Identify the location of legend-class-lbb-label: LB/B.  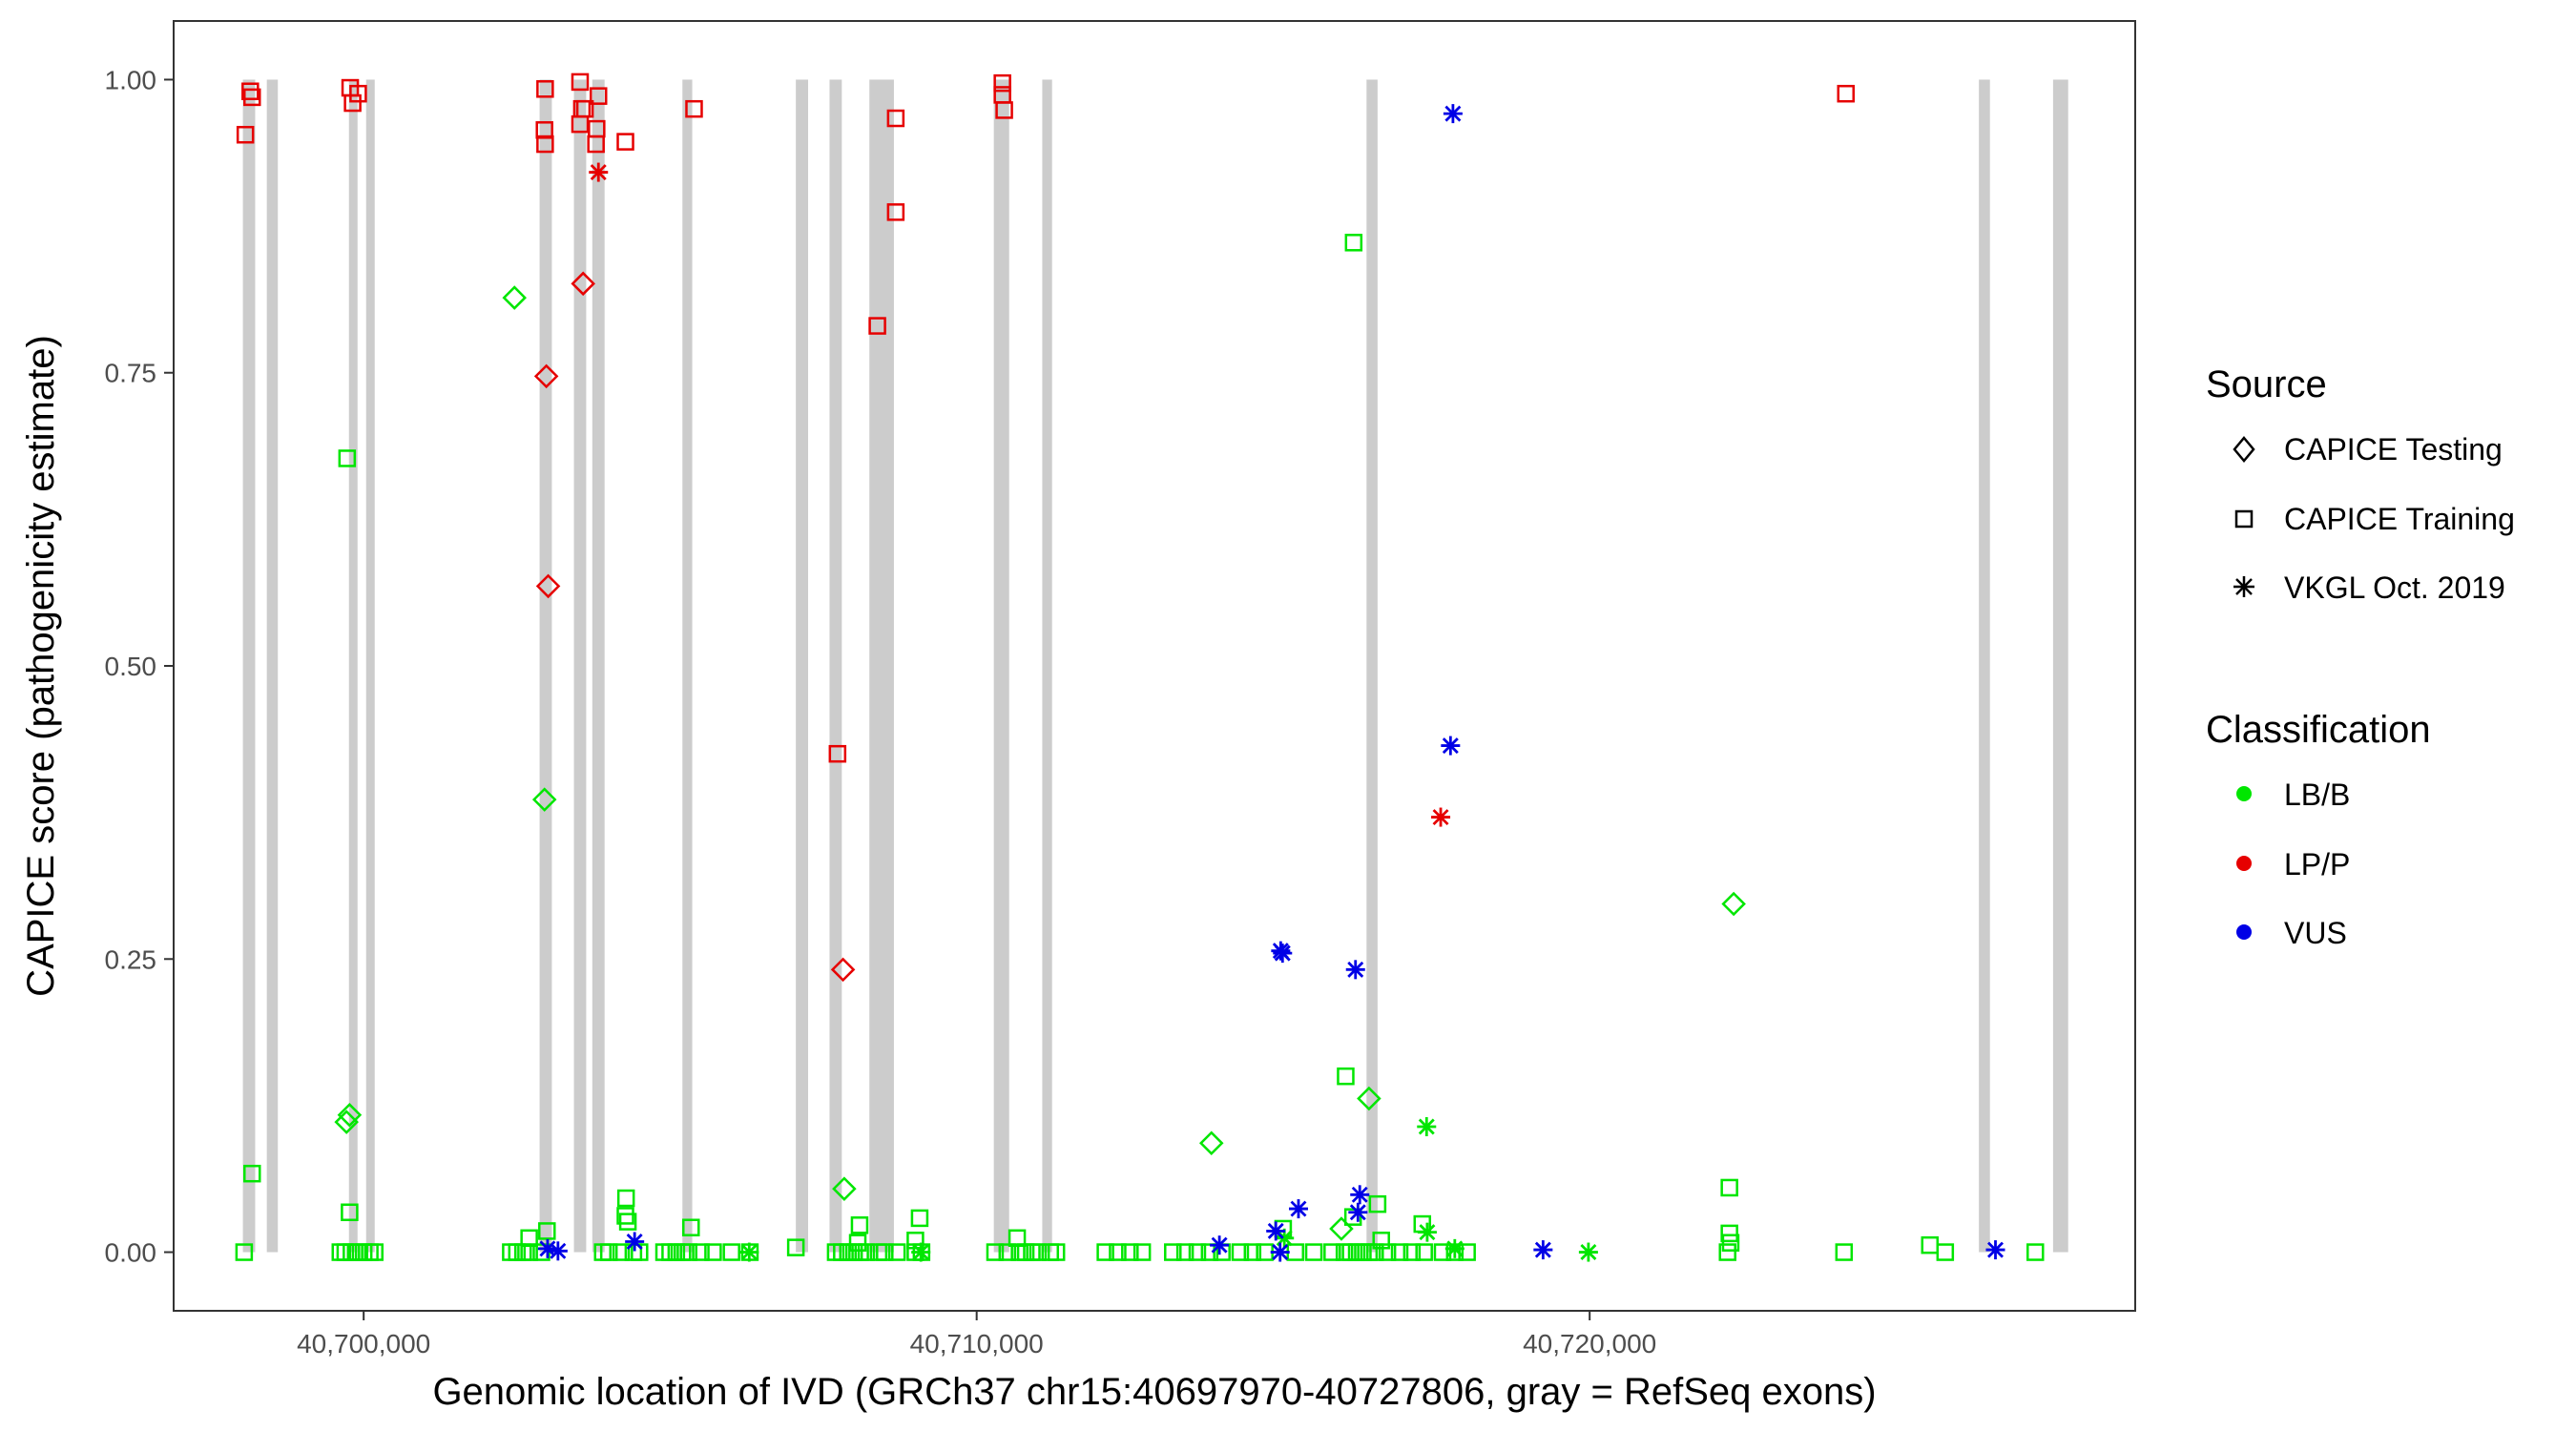
(2317, 795).